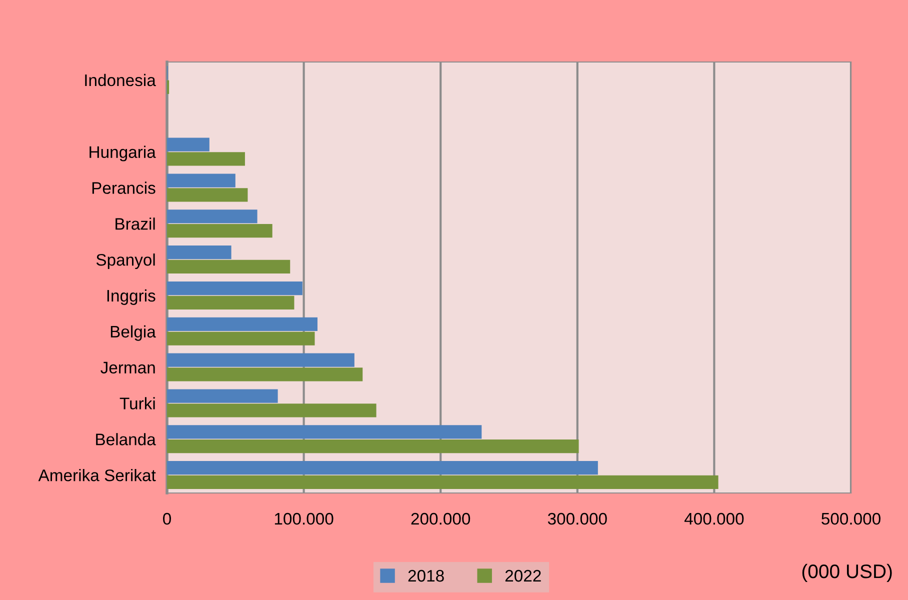  What do you see at coordinates (426, 576) in the screenshot?
I see `legend-label: 2018` at bounding box center [426, 576].